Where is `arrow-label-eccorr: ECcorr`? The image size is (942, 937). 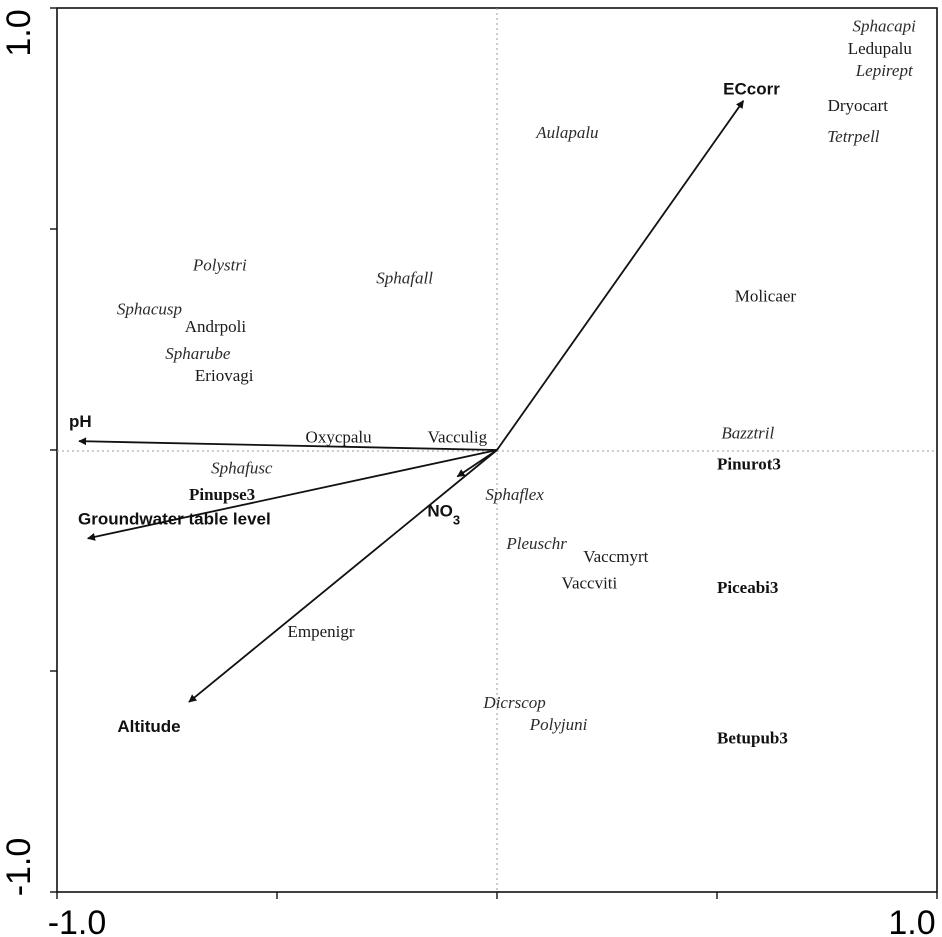 arrow-label-eccorr: ECcorr is located at coordinates (751, 88).